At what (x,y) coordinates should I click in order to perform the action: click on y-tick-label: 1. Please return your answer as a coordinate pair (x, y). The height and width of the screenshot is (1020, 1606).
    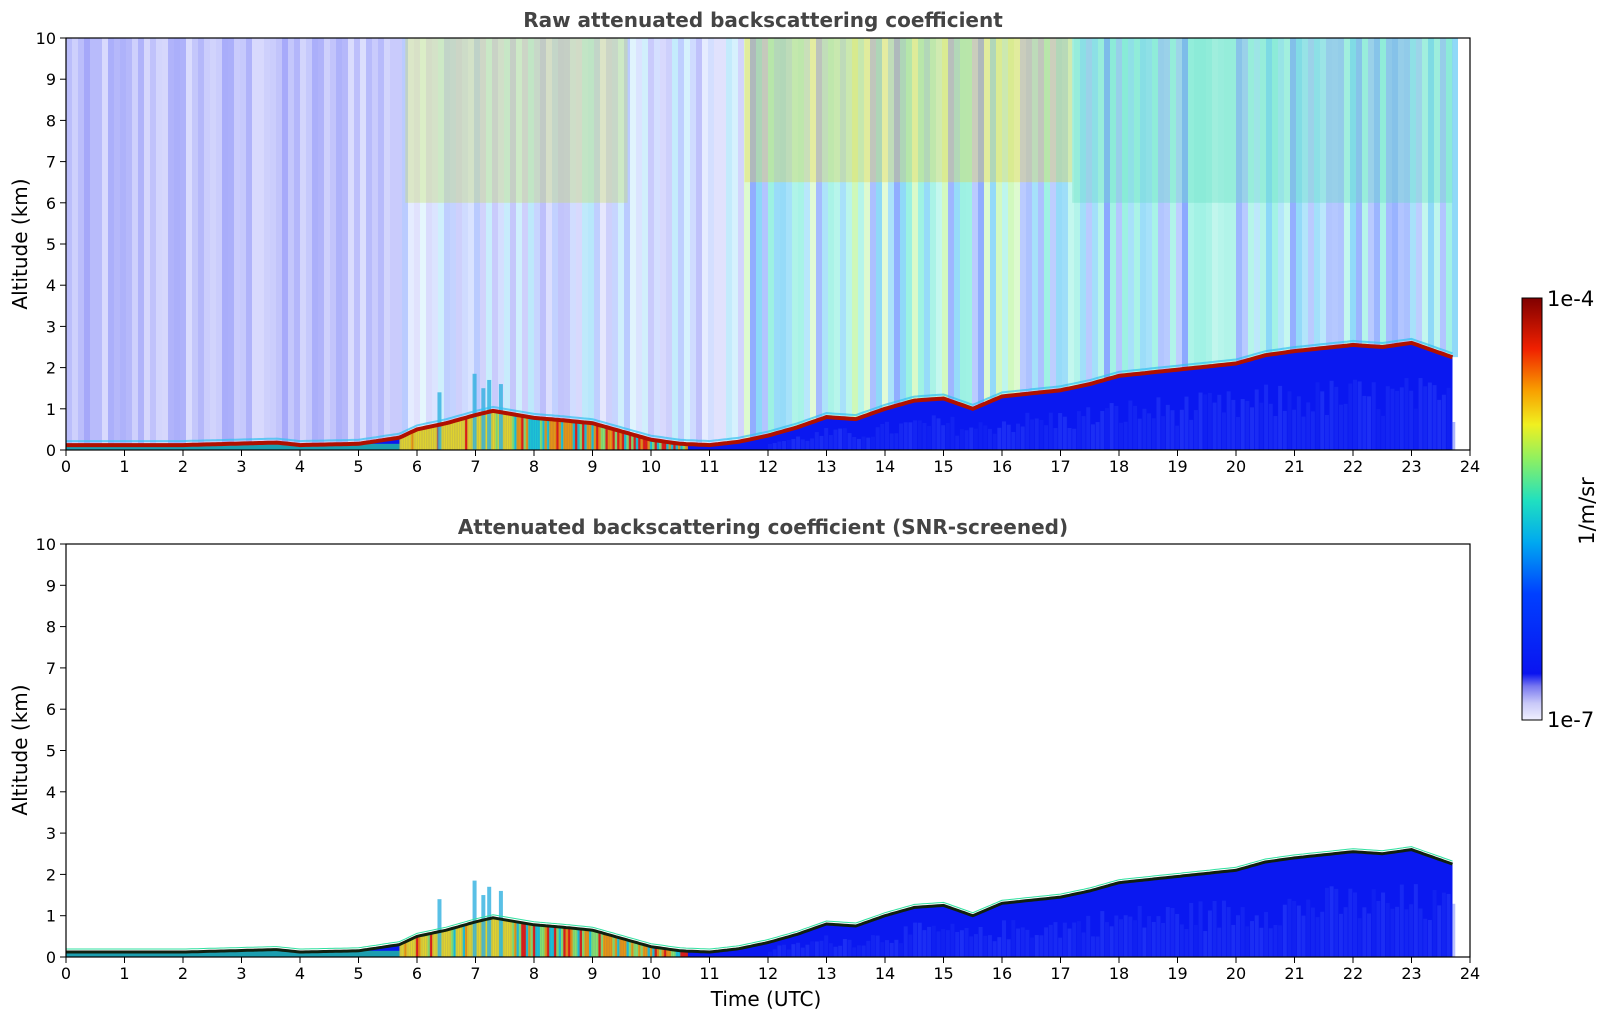
    Looking at the image, I should click on (51, 916).